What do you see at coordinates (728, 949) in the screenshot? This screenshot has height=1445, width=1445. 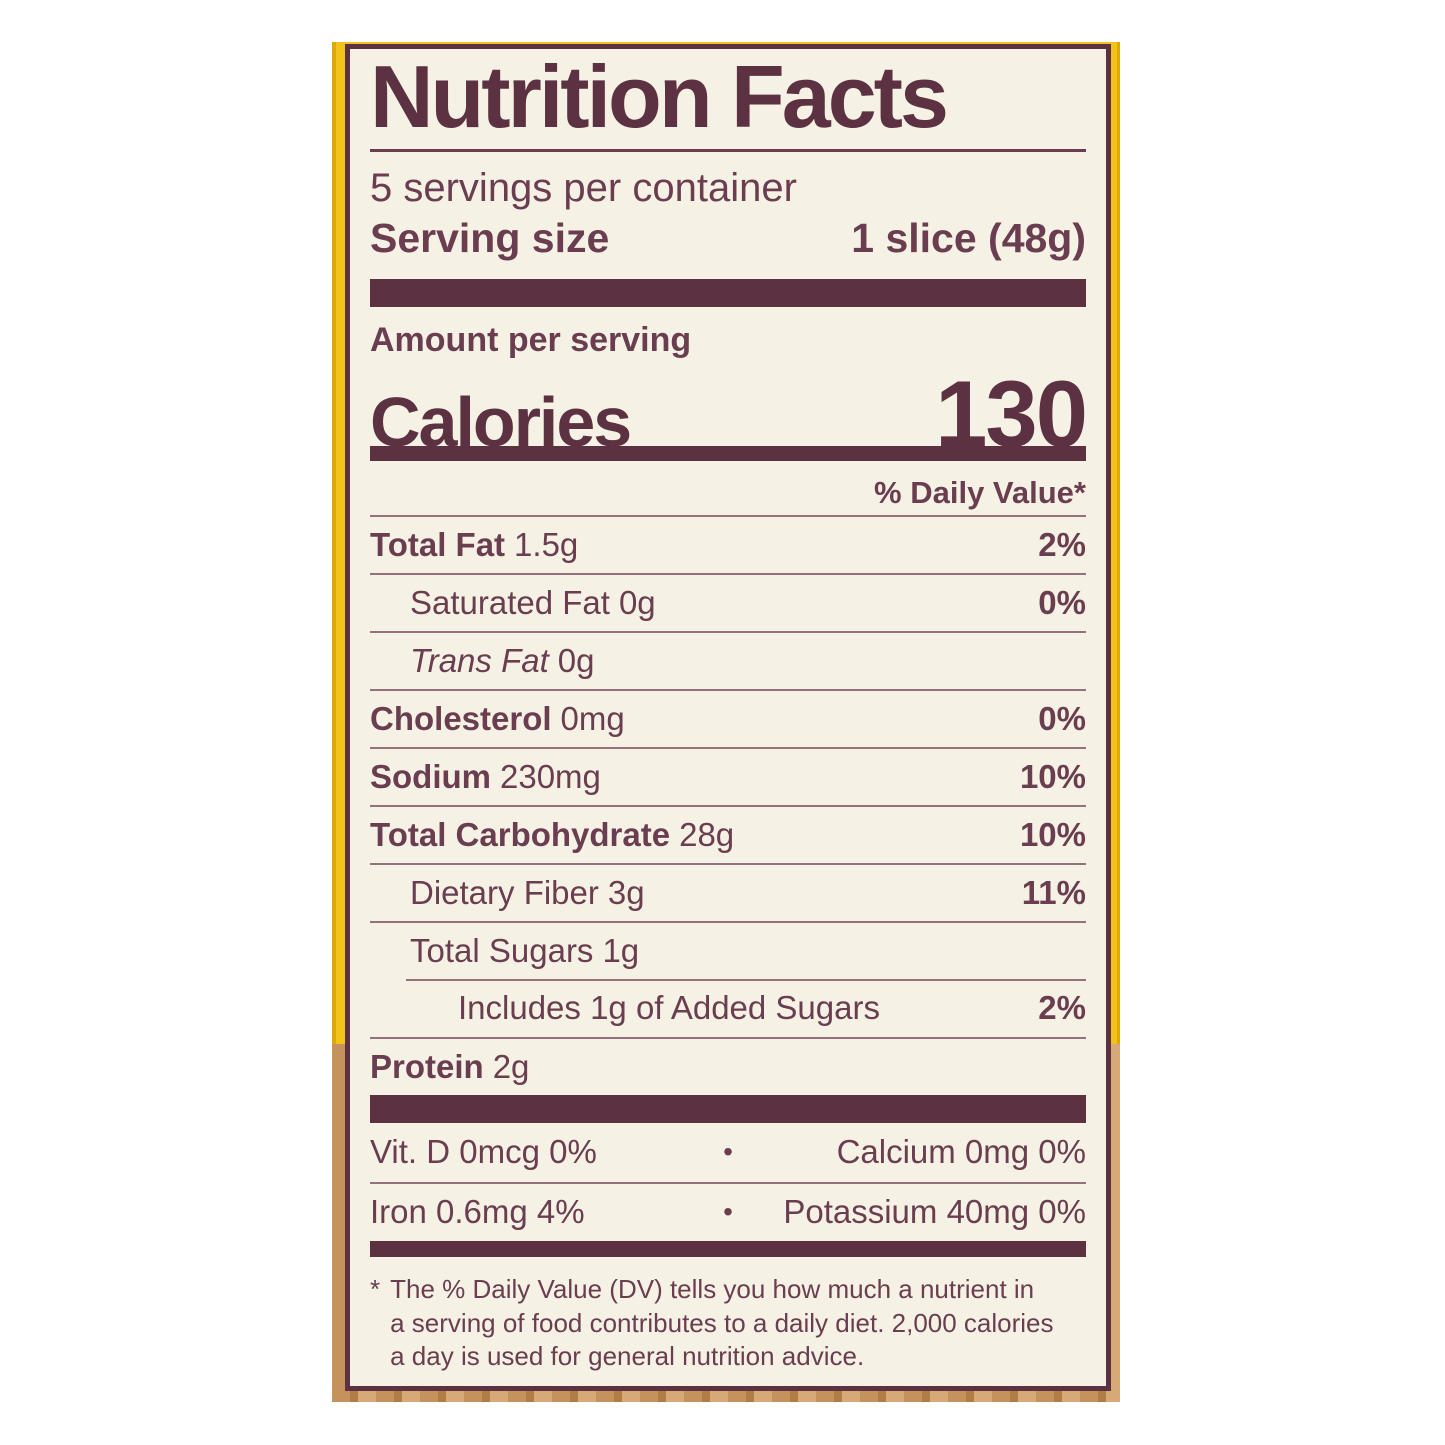 I see `nutrient-row-total-sugars: Total Sugars 1g` at bounding box center [728, 949].